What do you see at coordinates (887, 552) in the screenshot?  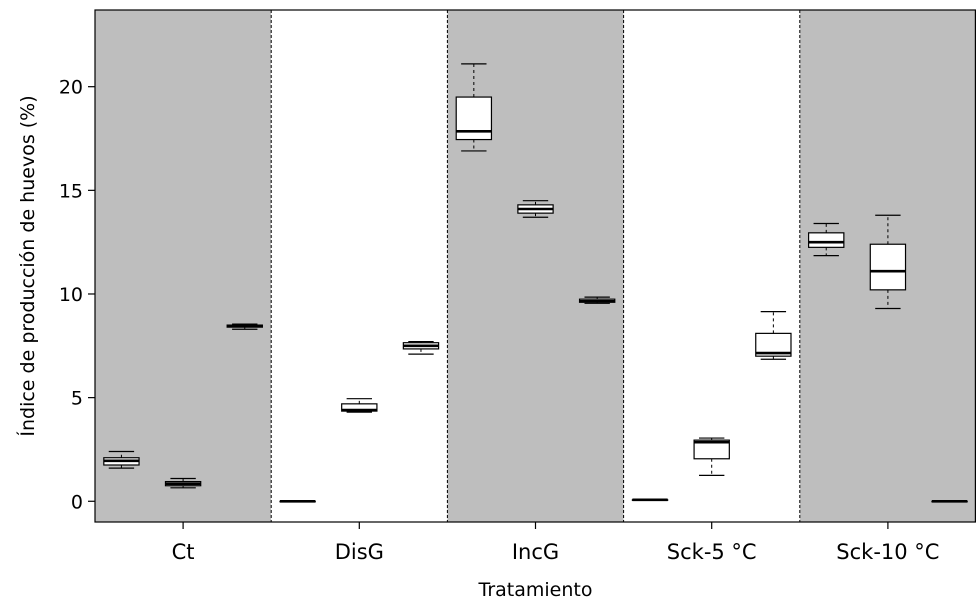 I see `x-tick-label: Sck-10 °C` at bounding box center [887, 552].